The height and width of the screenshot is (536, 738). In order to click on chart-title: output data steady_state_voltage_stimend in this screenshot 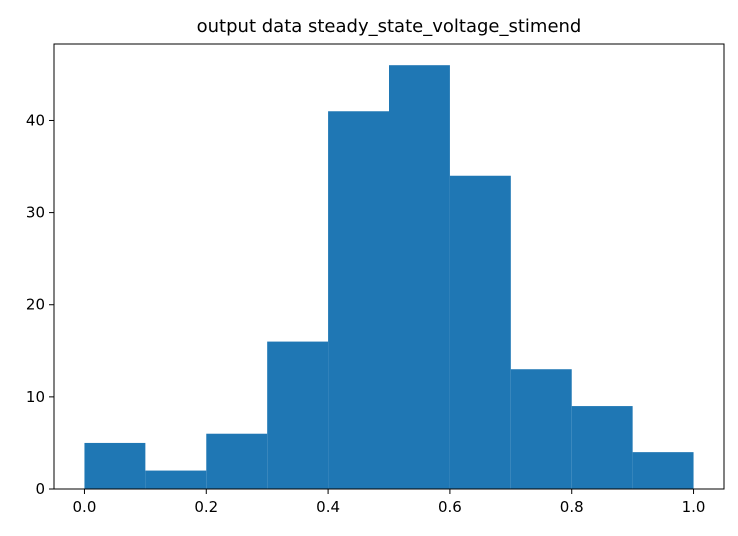, I will do `click(389, 26)`.